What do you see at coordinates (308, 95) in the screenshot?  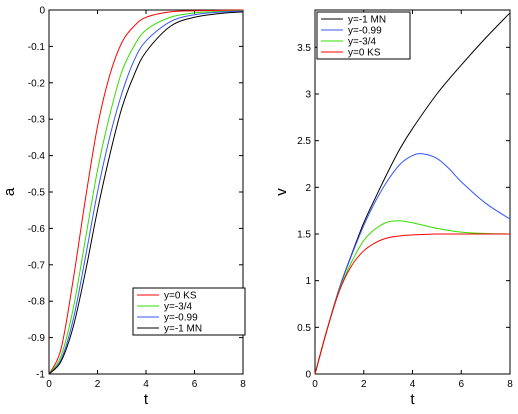 I see `y-tick-label: 3` at bounding box center [308, 95].